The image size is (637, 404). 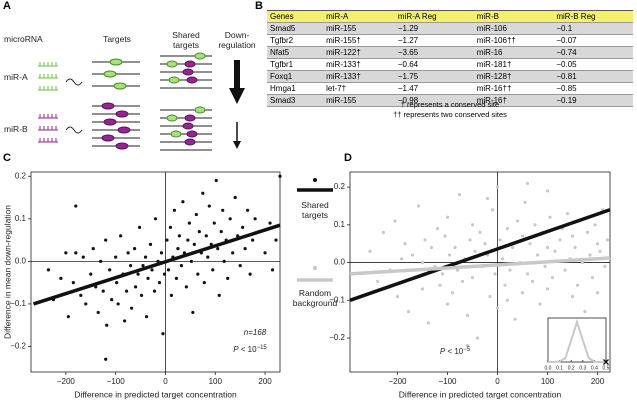 I want to click on table-cell: −0.85, so click(x=593, y=88).